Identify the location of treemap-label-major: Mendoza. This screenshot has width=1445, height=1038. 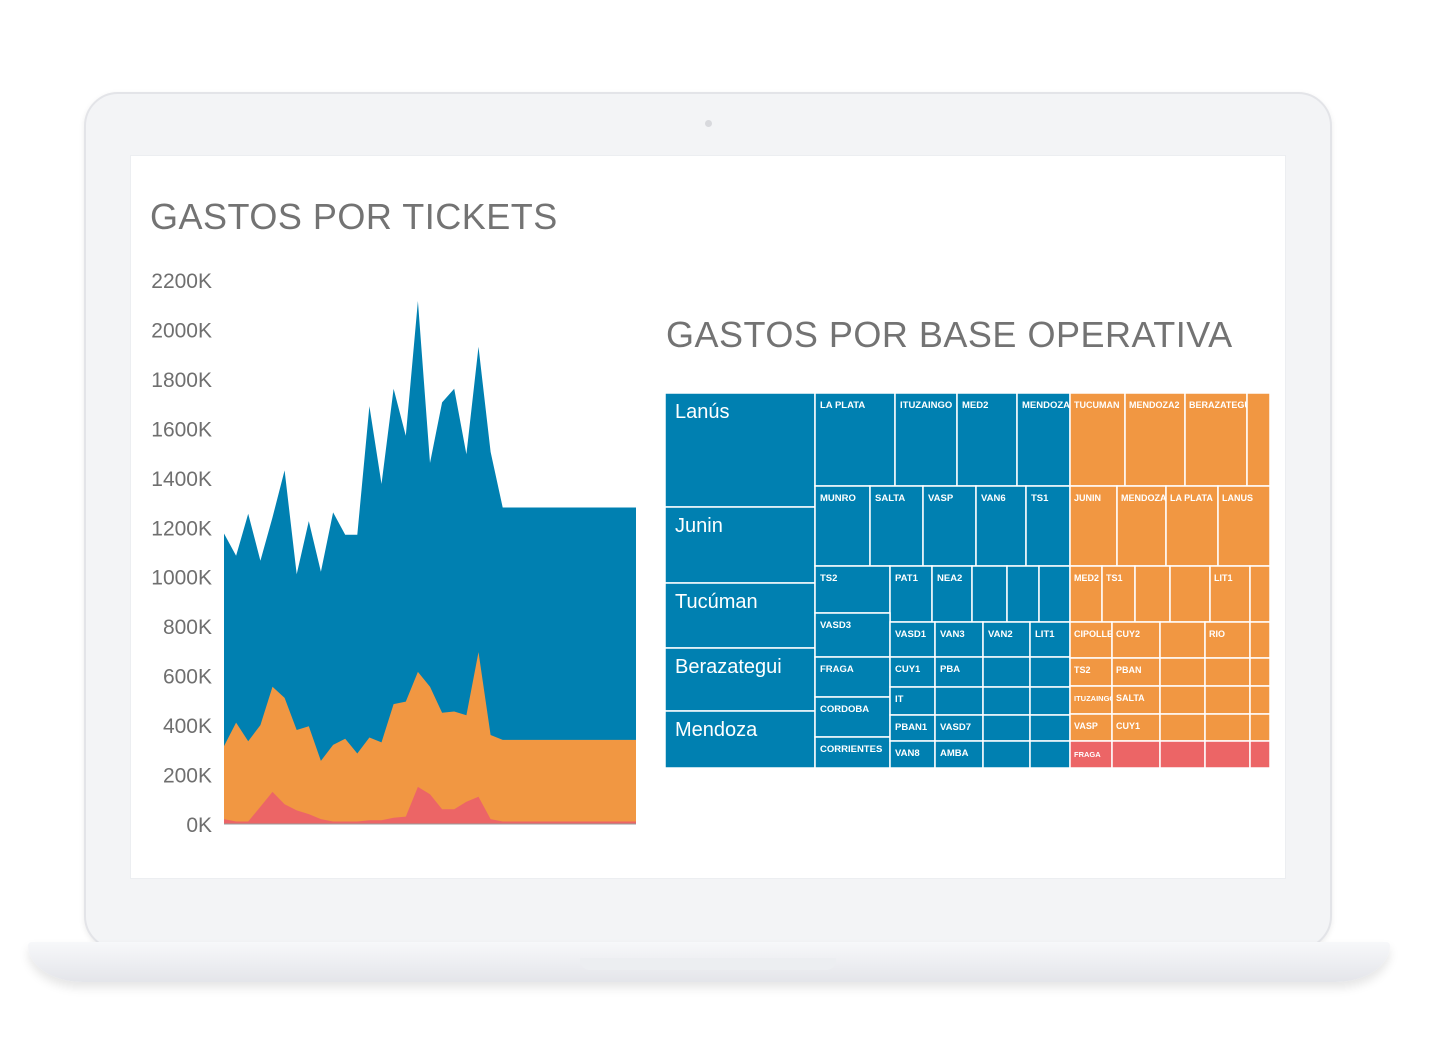
(716, 730).